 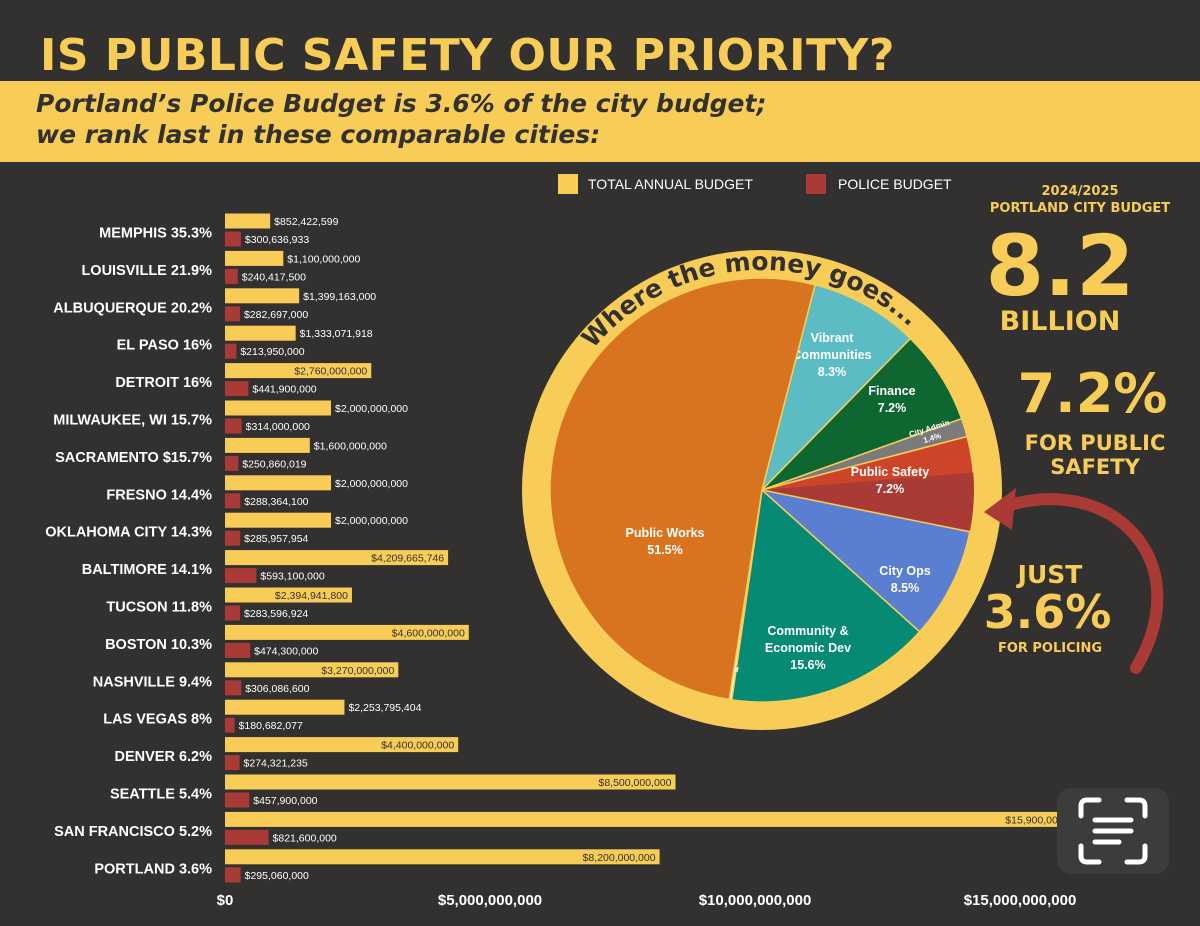 I want to click on police-budget-label: $295,060,000, so click(x=277, y=876).